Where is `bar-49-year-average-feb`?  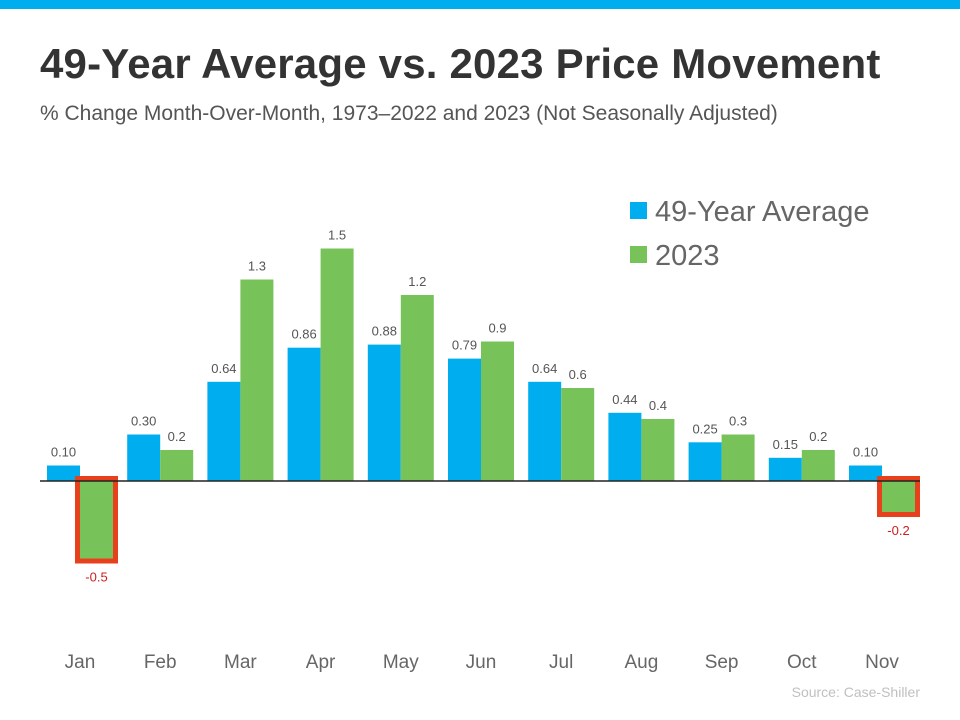 bar-49-year-average-feb is located at coordinates (144, 457).